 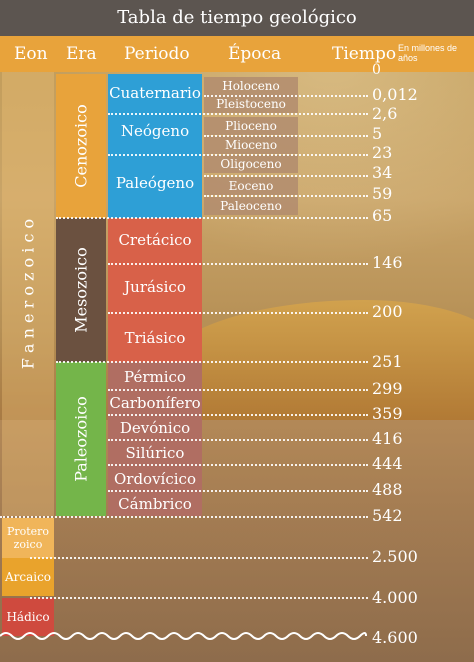 What do you see at coordinates (387, 515) in the screenshot?
I see `time-label: 542` at bounding box center [387, 515].